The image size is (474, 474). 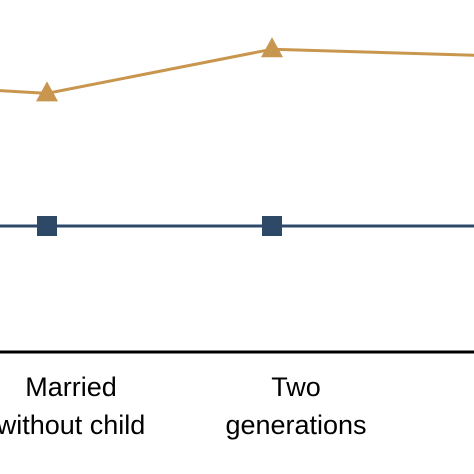 I want to click on x-tick-label-1-line-0: Married, so click(x=71, y=387).